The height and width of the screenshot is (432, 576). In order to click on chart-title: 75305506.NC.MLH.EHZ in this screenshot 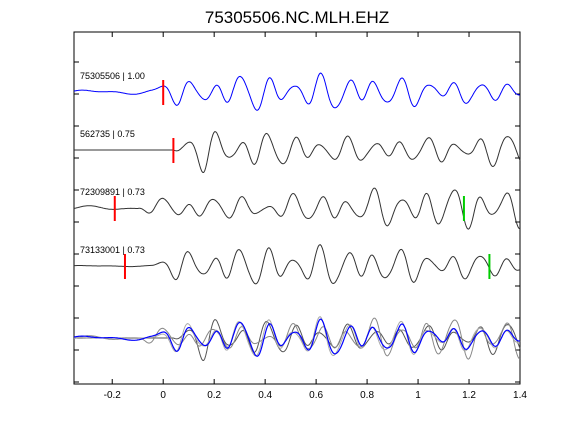, I will do `click(297, 17)`.